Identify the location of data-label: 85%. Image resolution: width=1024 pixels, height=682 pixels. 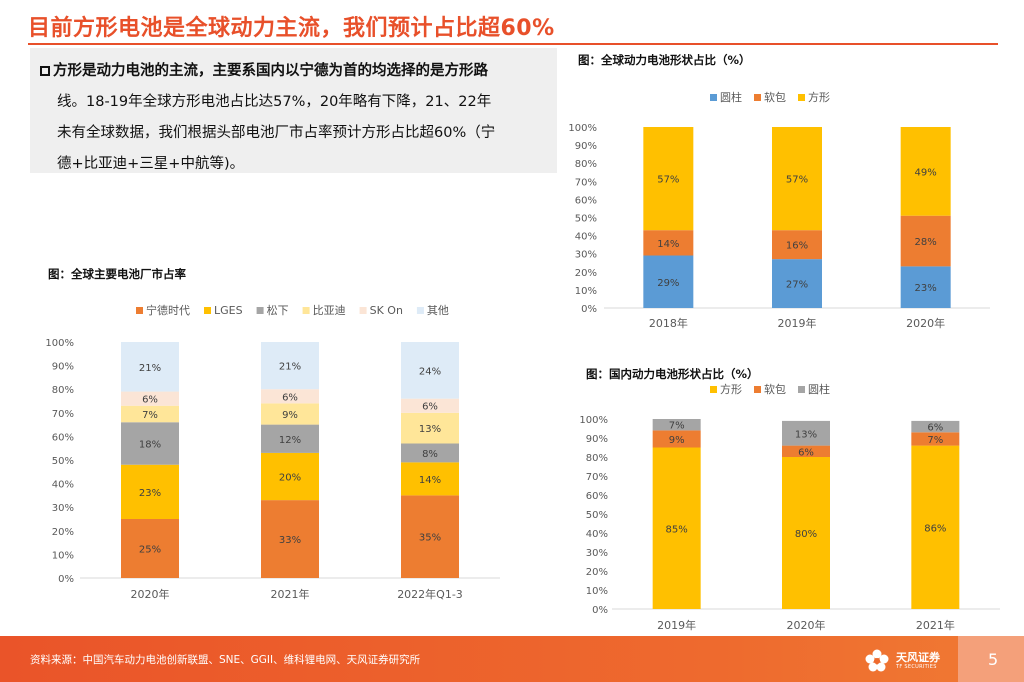
(677, 529).